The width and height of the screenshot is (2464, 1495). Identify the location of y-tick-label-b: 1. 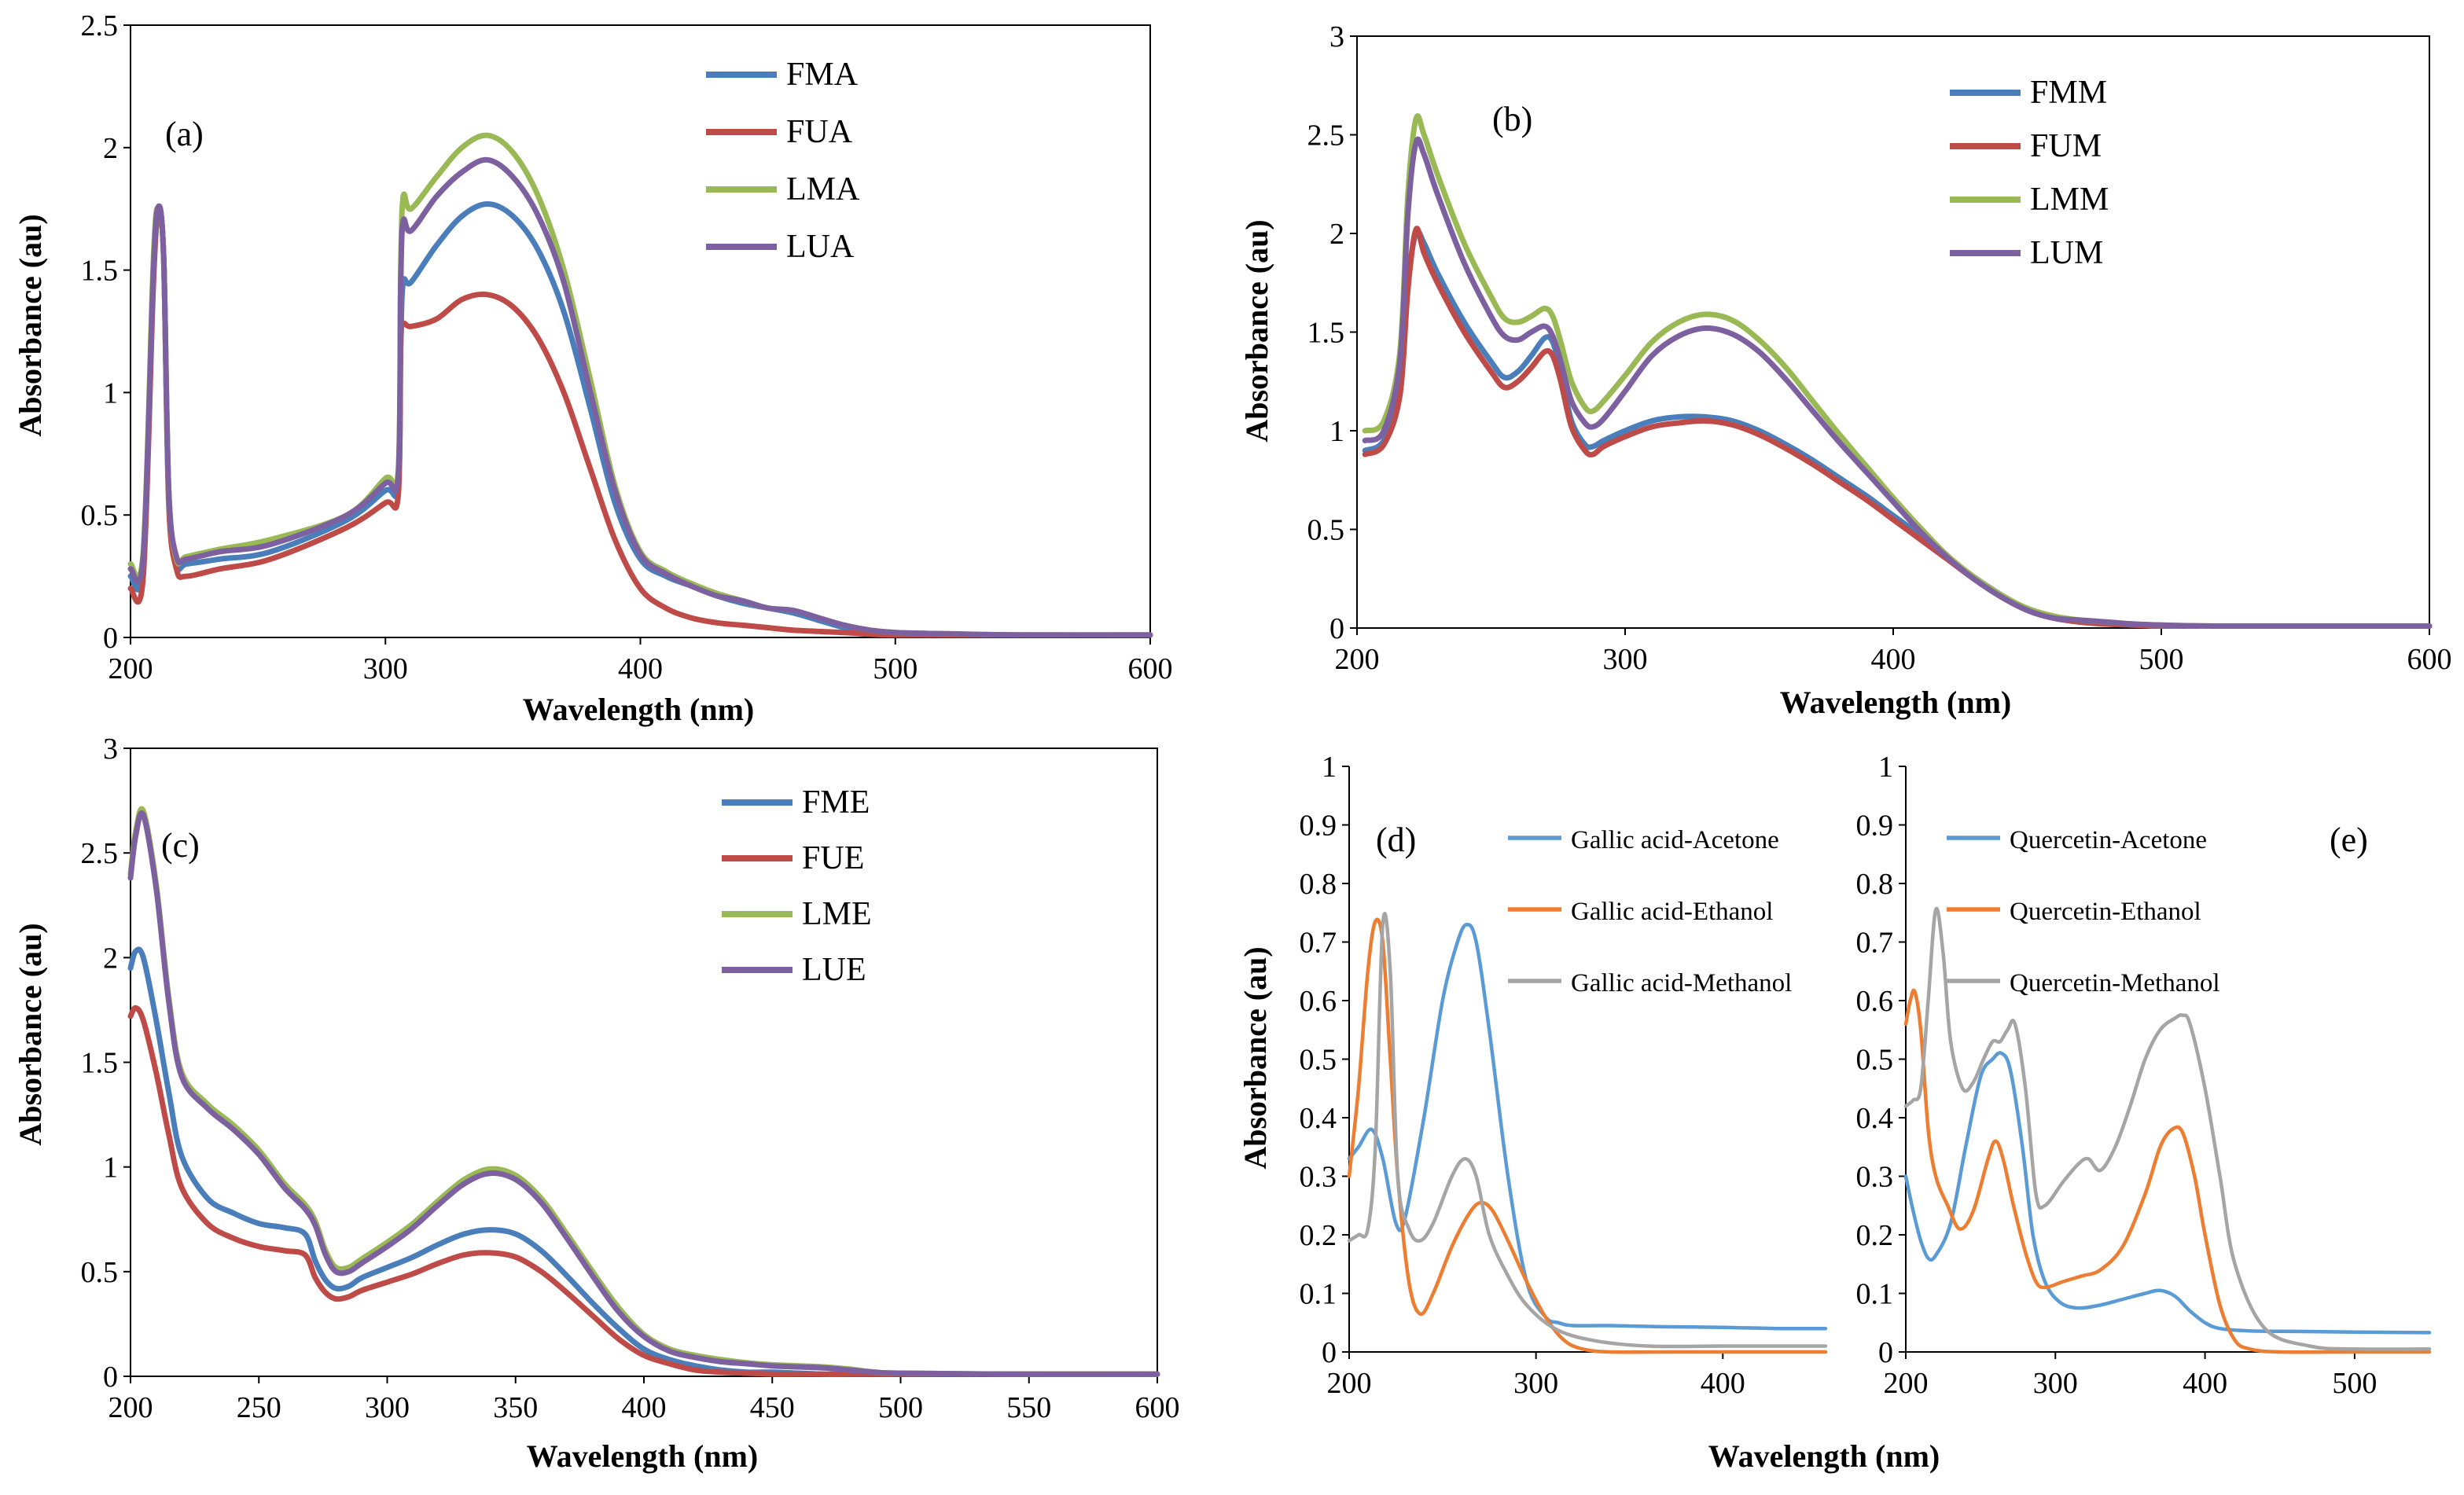
(1336, 432).